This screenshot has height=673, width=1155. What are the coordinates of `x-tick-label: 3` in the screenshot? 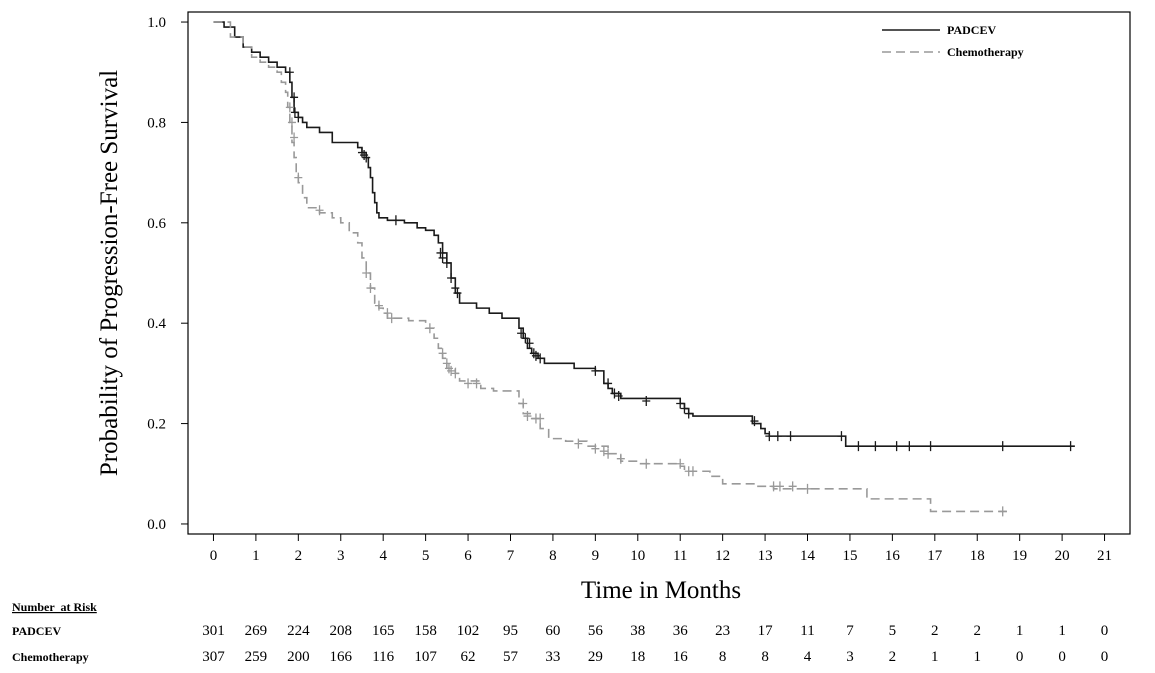 It's located at (341, 556).